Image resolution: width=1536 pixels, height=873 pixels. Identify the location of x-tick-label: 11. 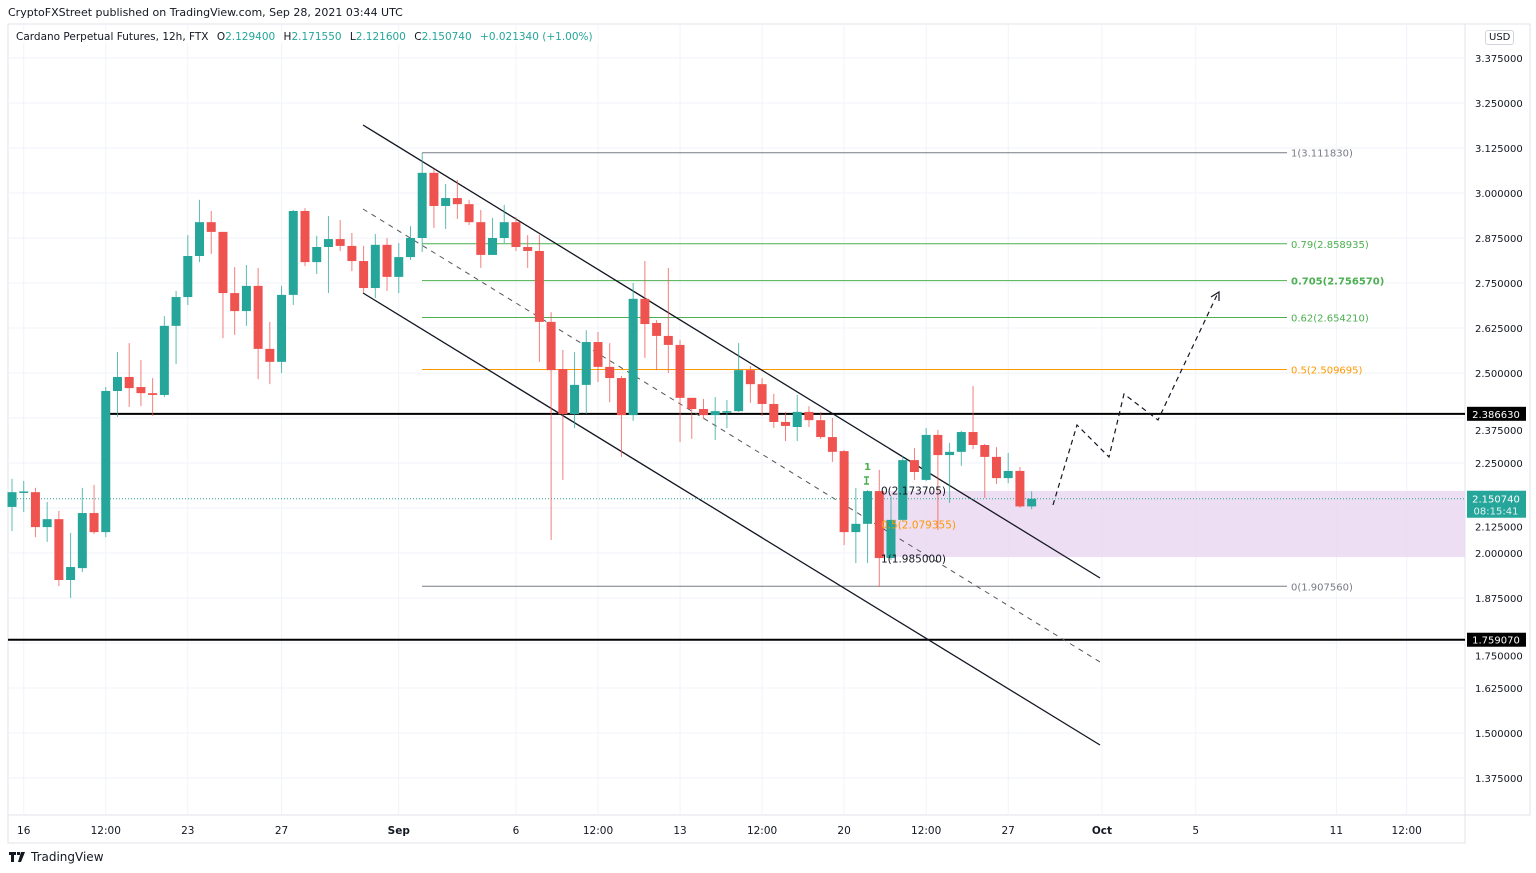
(1336, 831).